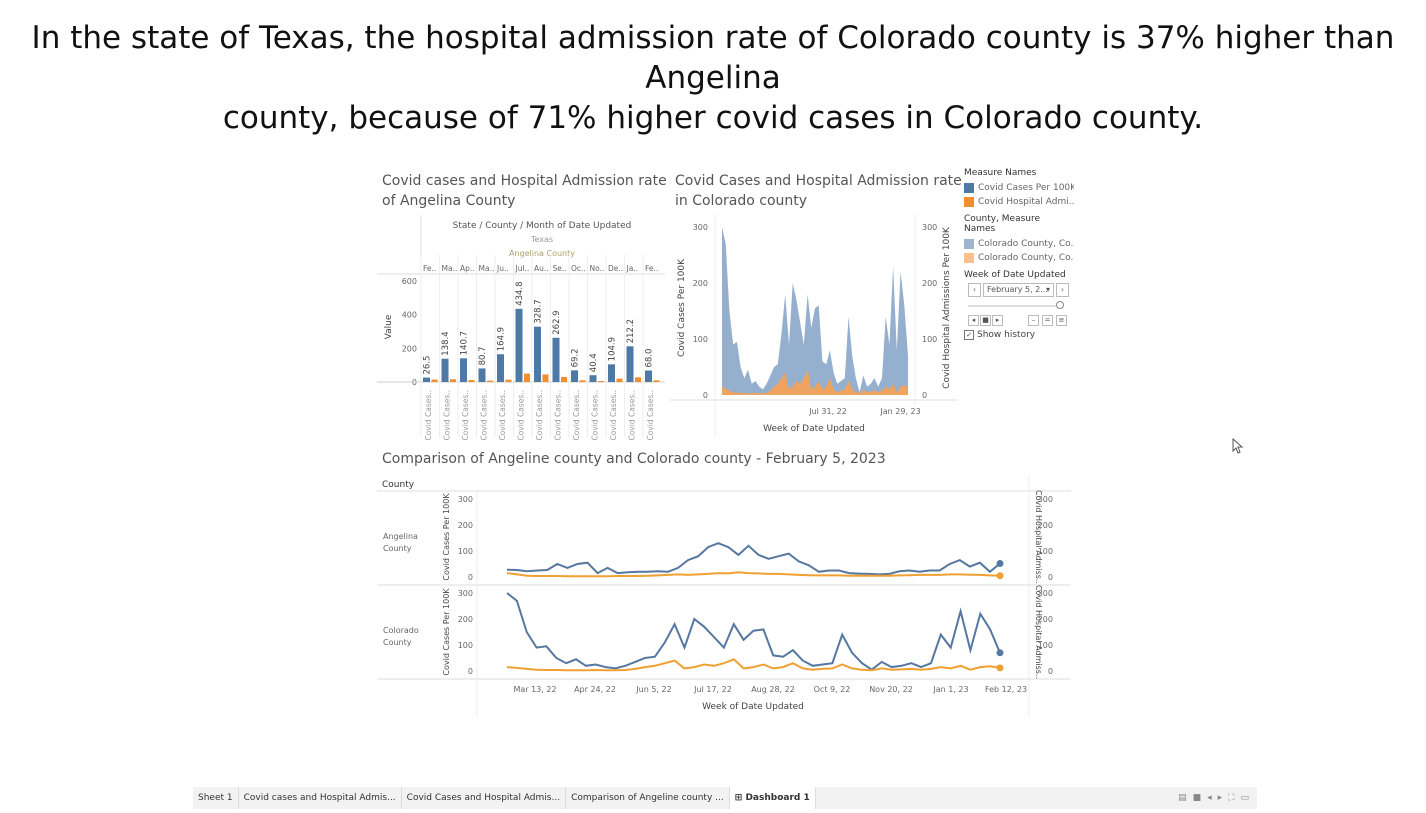  Describe the element at coordinates (1244, 798) in the screenshot. I see `presentation-icon: ▭` at that location.